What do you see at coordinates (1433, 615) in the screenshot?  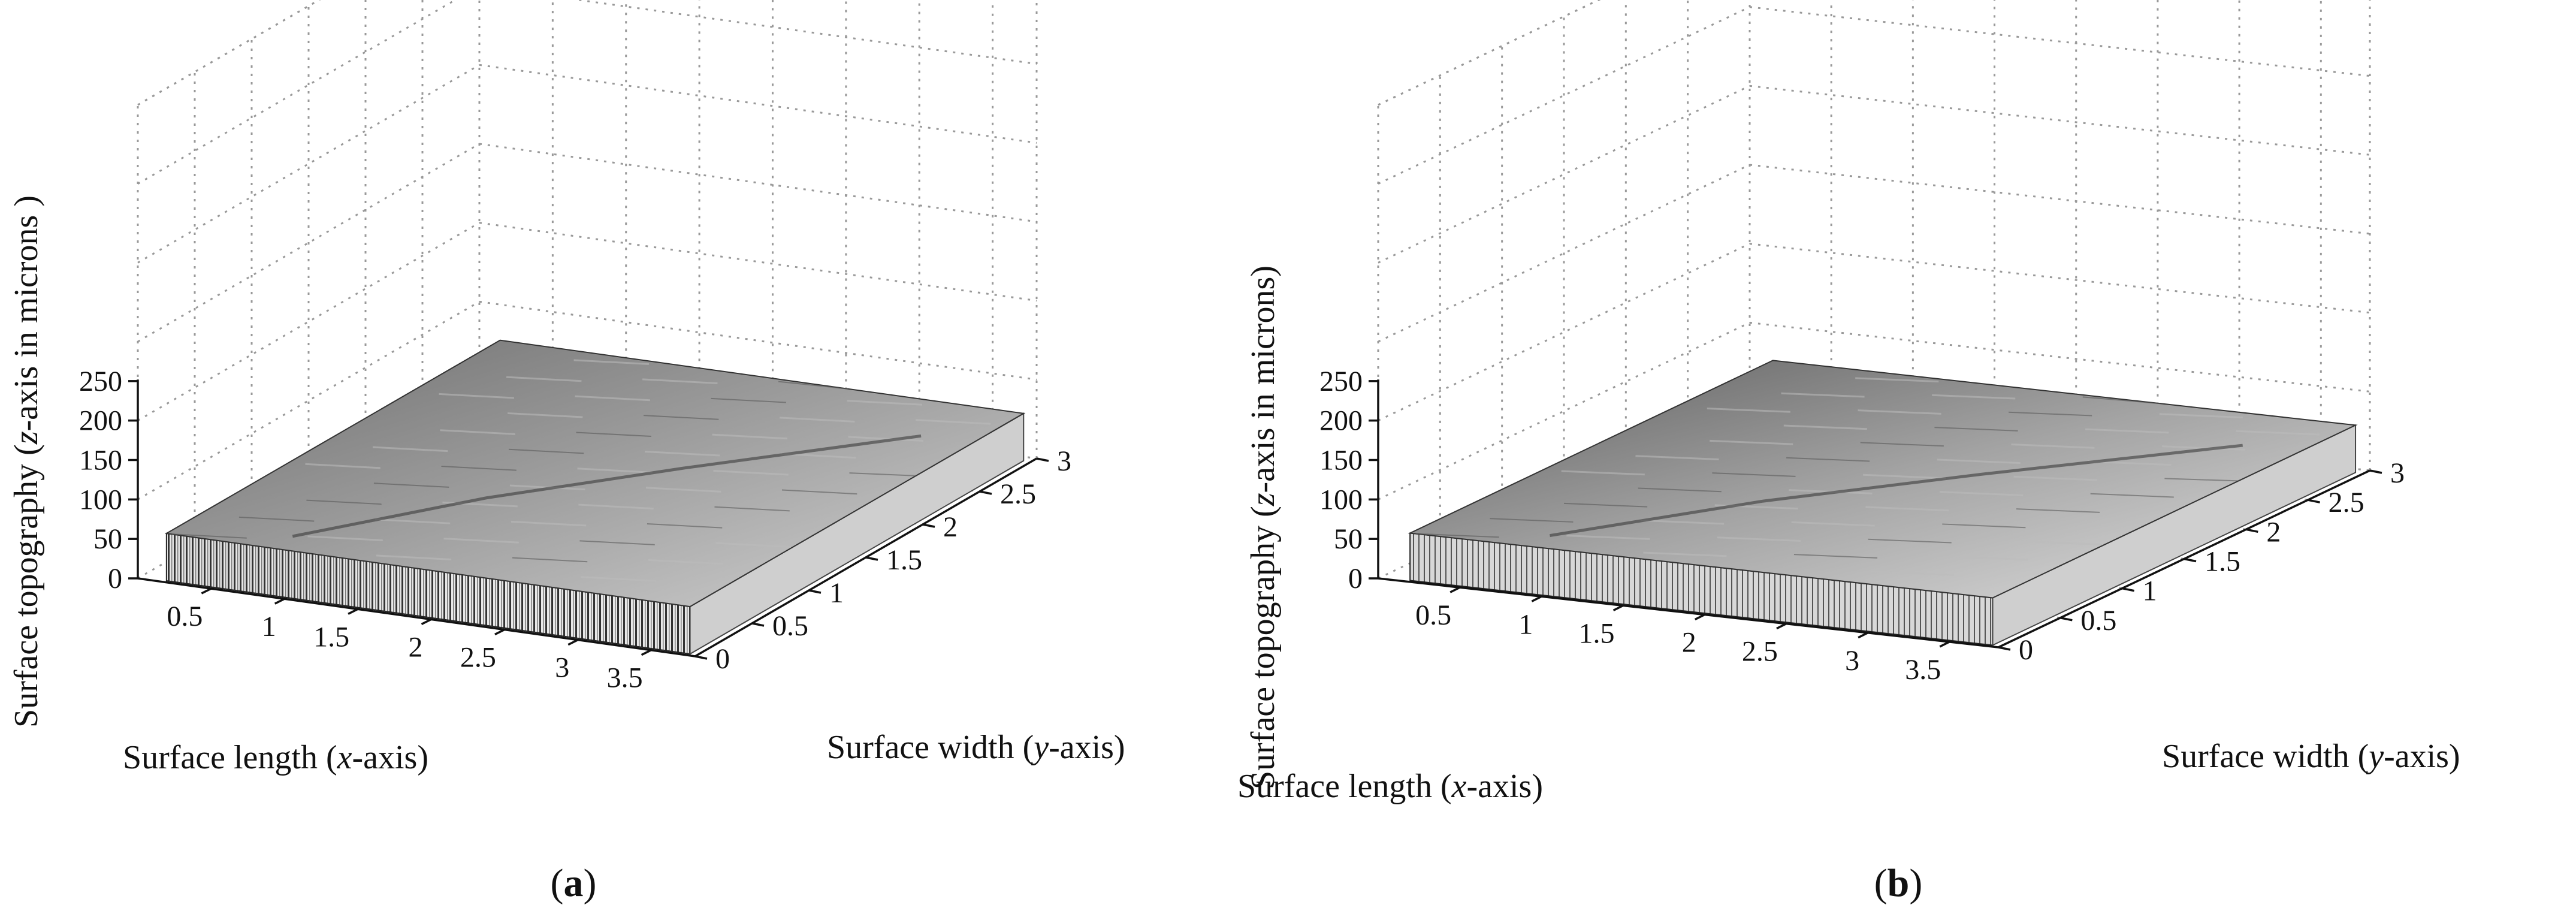 I see `x-tick-label: 0.5` at bounding box center [1433, 615].